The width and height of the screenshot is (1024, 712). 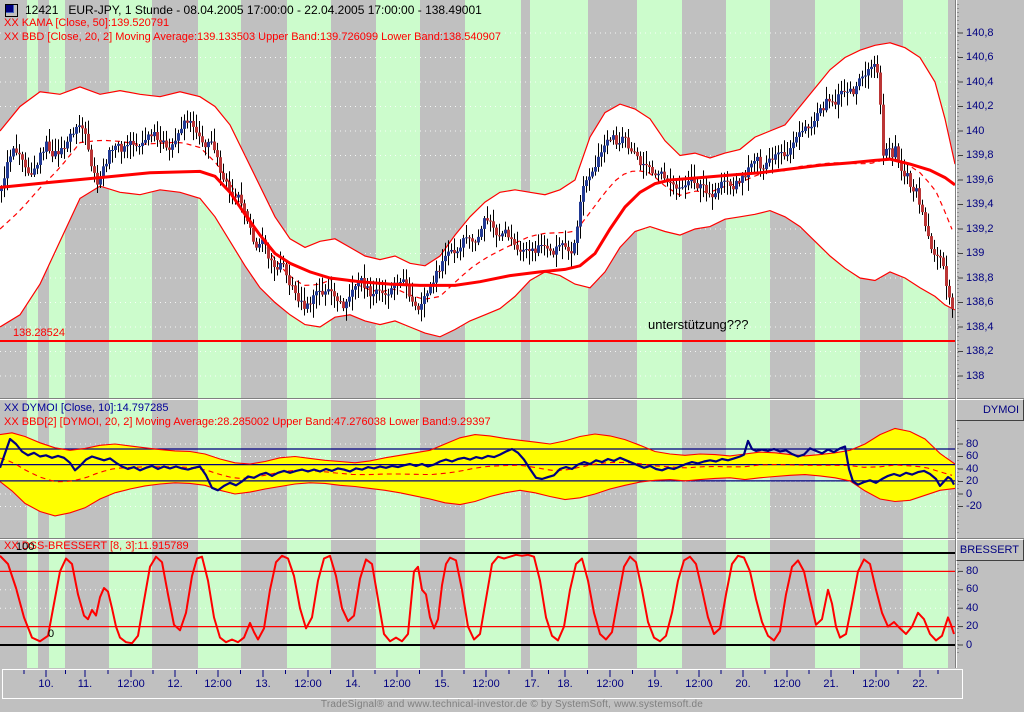 I want to click on time-tick-label: 11., so click(x=85, y=684).